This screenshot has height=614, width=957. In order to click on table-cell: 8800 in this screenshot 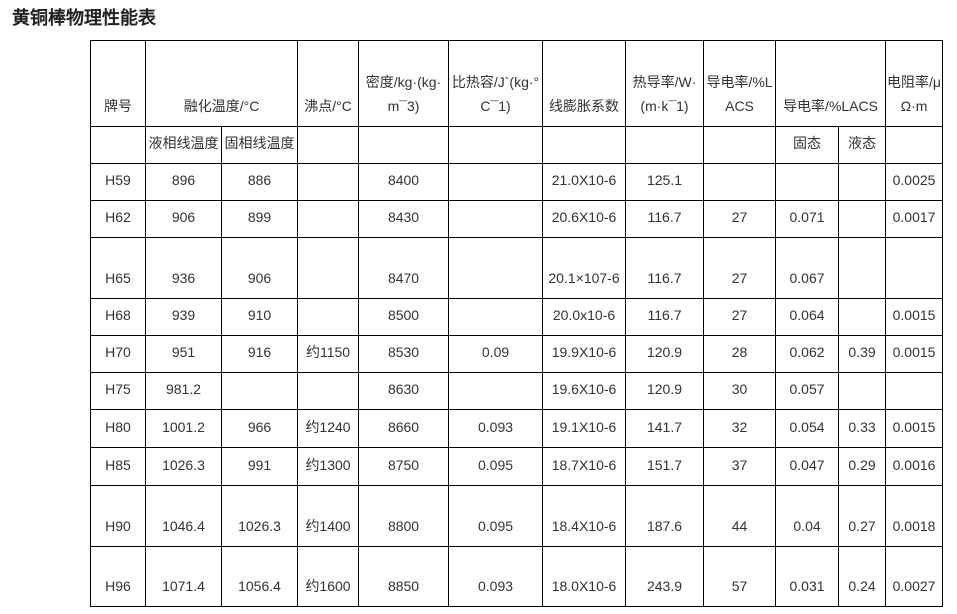, I will do `click(404, 516)`.